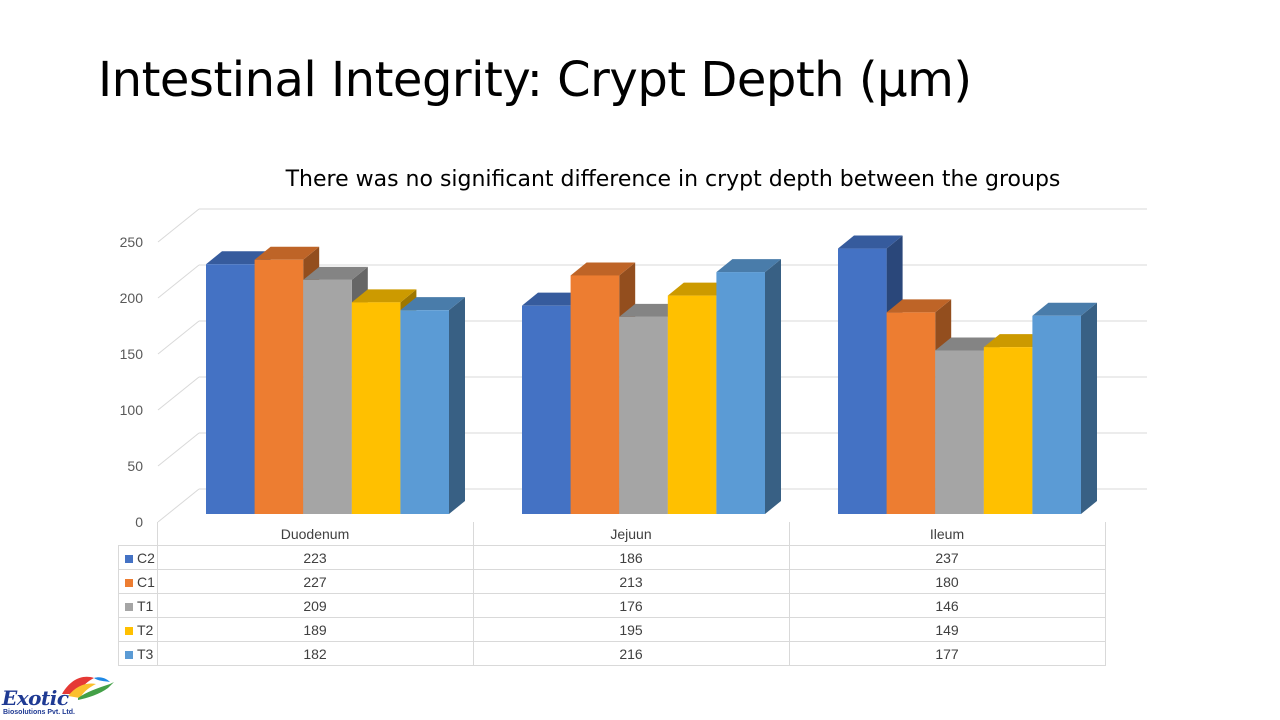 Image resolution: width=1280 pixels, height=720 pixels. What do you see at coordinates (88, 688) in the screenshot?
I see `hummingbird-logo-icon` at bounding box center [88, 688].